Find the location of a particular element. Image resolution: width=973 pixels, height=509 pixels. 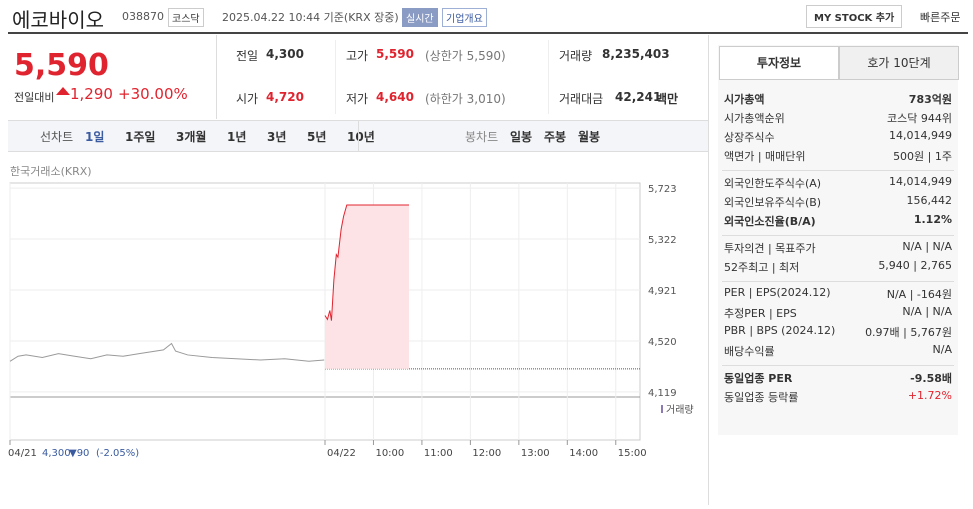

volume-legend-swatch is located at coordinates (662, 409).